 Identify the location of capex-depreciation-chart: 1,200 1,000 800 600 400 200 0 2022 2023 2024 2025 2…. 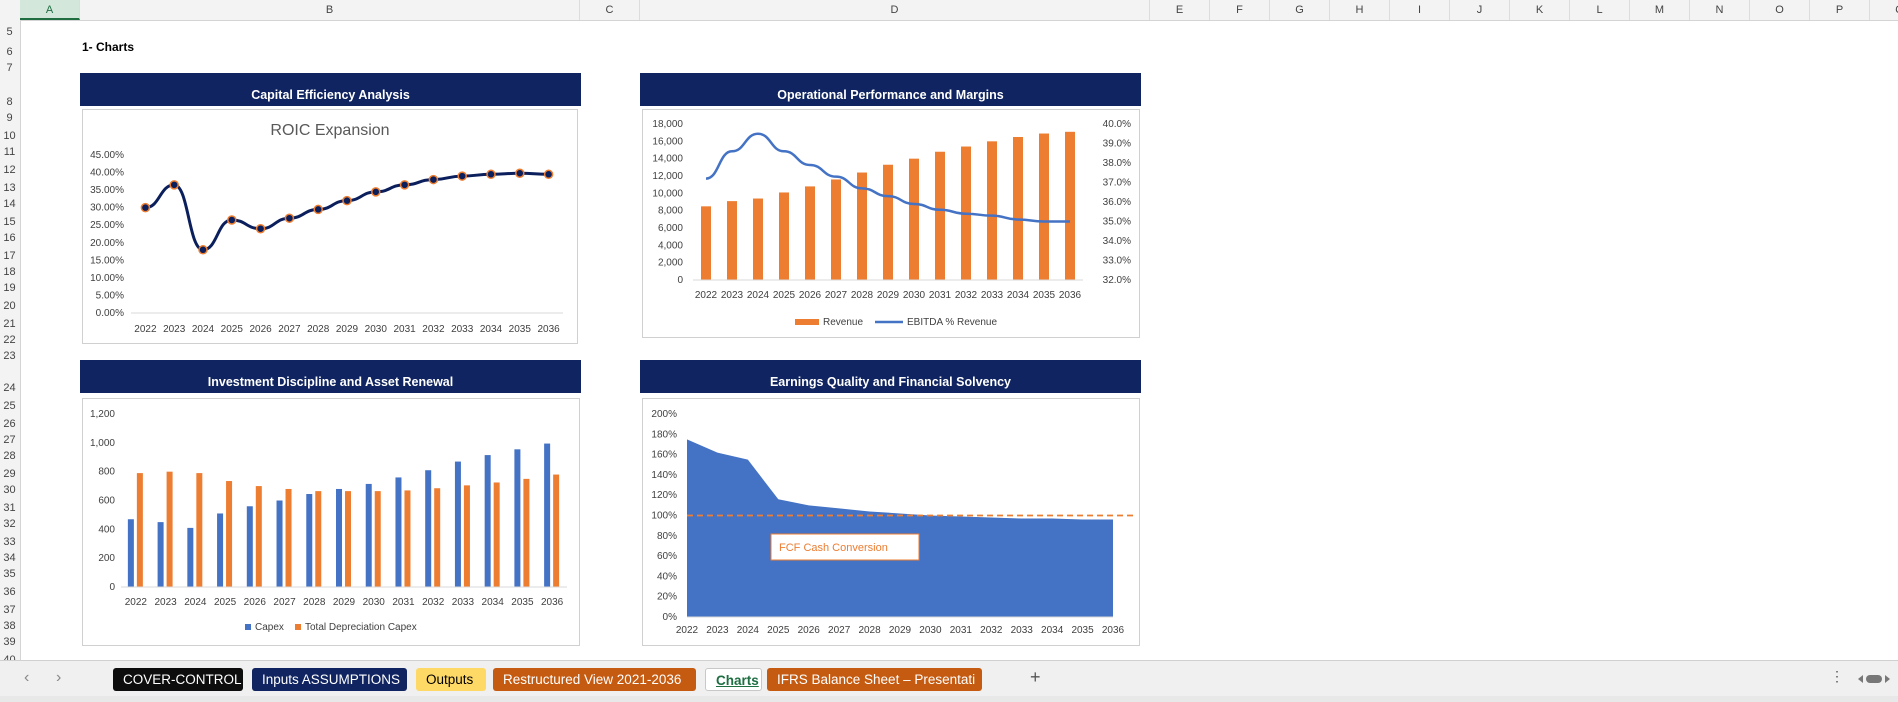
(331, 522).